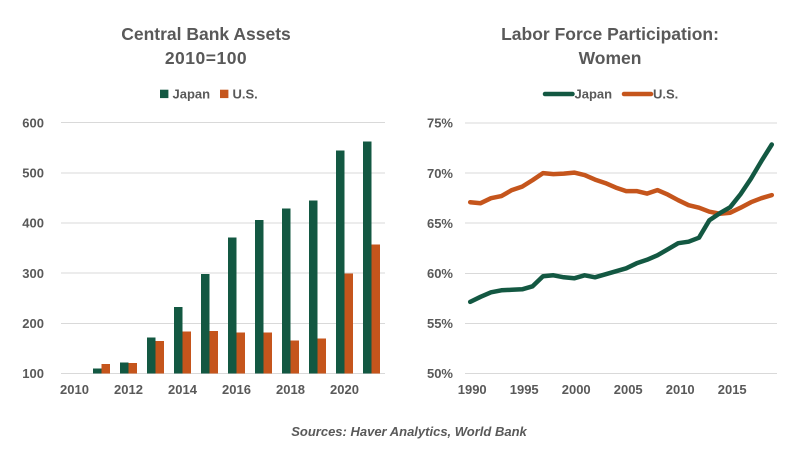 The width and height of the screenshot is (800, 454). Describe the element at coordinates (440, 273) in the screenshot. I see `svg-text: 60%` at that location.